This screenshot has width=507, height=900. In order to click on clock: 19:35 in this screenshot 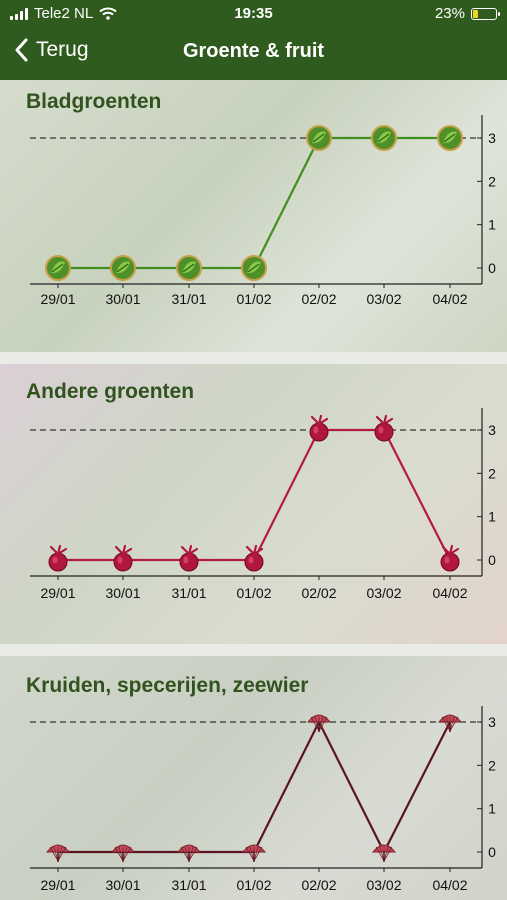, I will do `click(253, 13)`.